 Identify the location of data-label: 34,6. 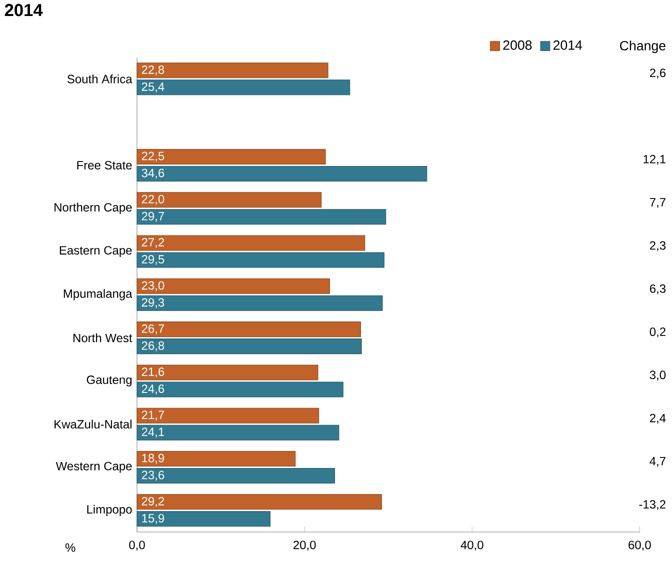
(153, 173).